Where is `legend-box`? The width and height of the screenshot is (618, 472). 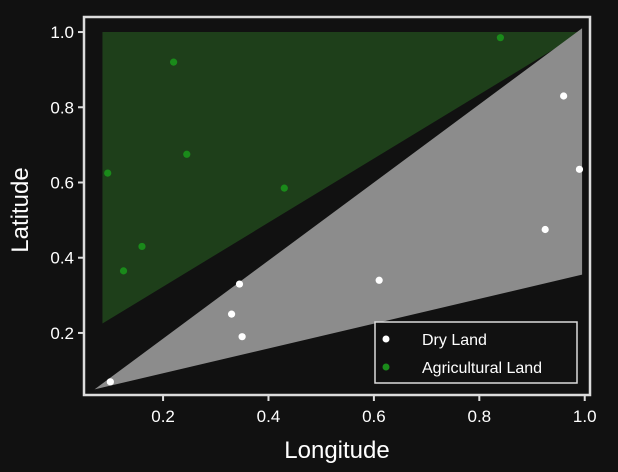 legend-box is located at coordinates (476, 352).